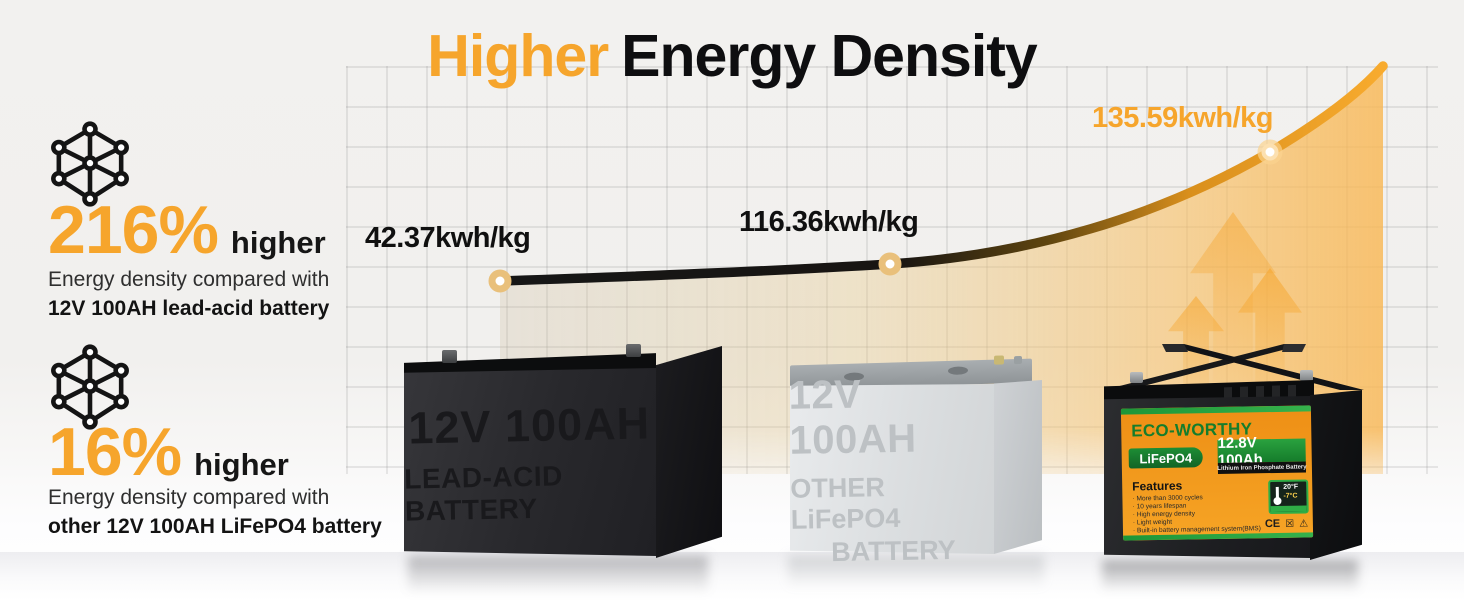  What do you see at coordinates (1234, 367) in the screenshot?
I see `battery-handles` at bounding box center [1234, 367].